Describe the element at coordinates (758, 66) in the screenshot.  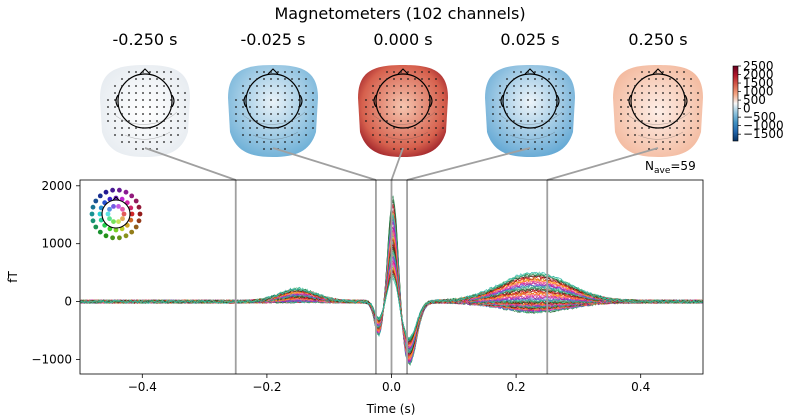
I see `colorbar-tick-label: 2500` at that location.